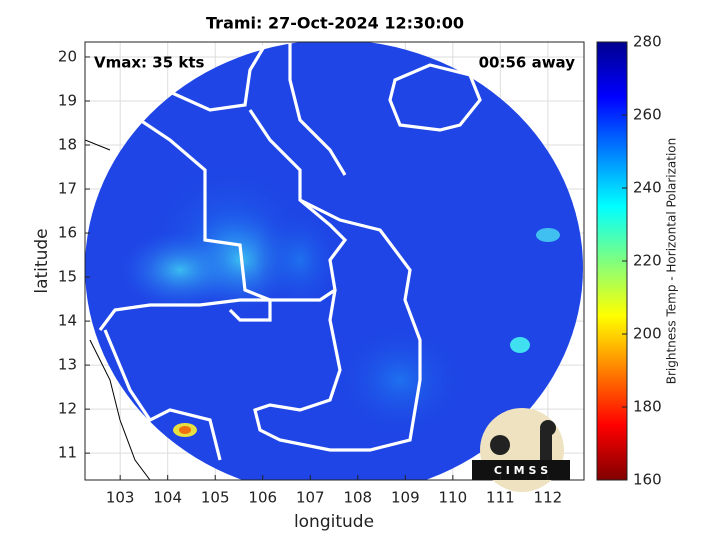  What do you see at coordinates (42, 260) in the screenshot?
I see `y-axis-label: latitude` at bounding box center [42, 260].